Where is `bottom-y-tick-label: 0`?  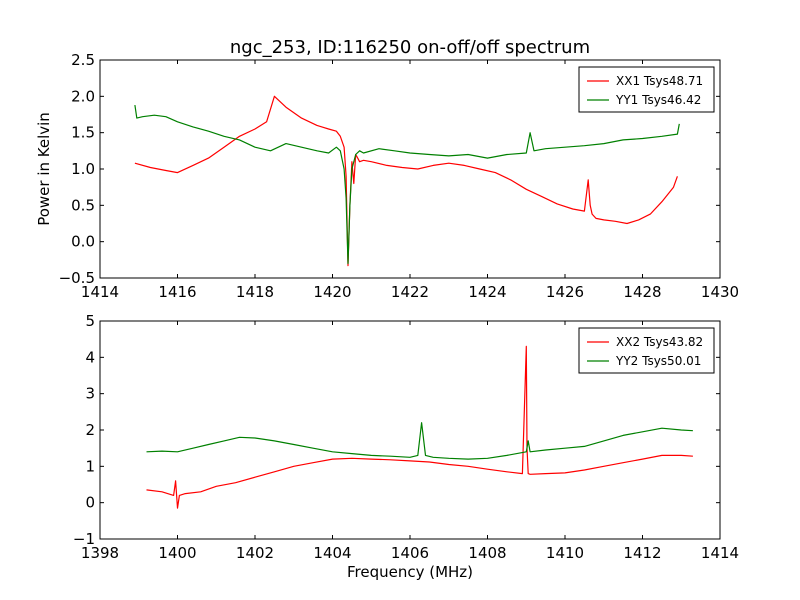 bottom-y-tick-label: 0 is located at coordinates (90, 503).